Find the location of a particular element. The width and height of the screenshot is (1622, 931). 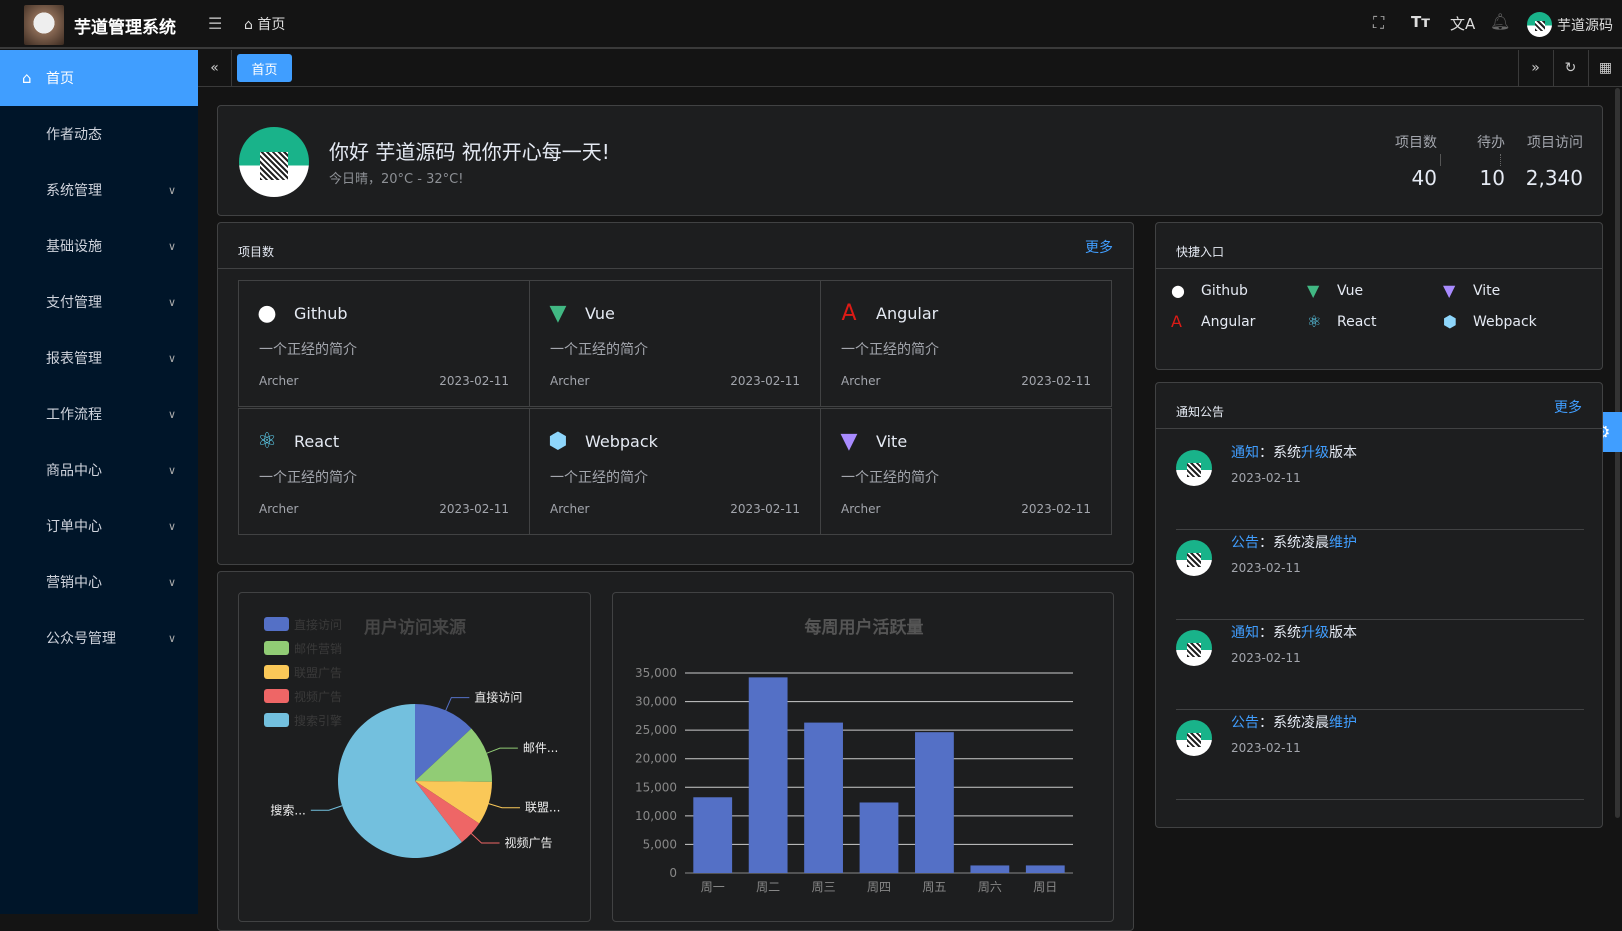

sidebar-item: 订单中心 ∨ is located at coordinates (99, 526).